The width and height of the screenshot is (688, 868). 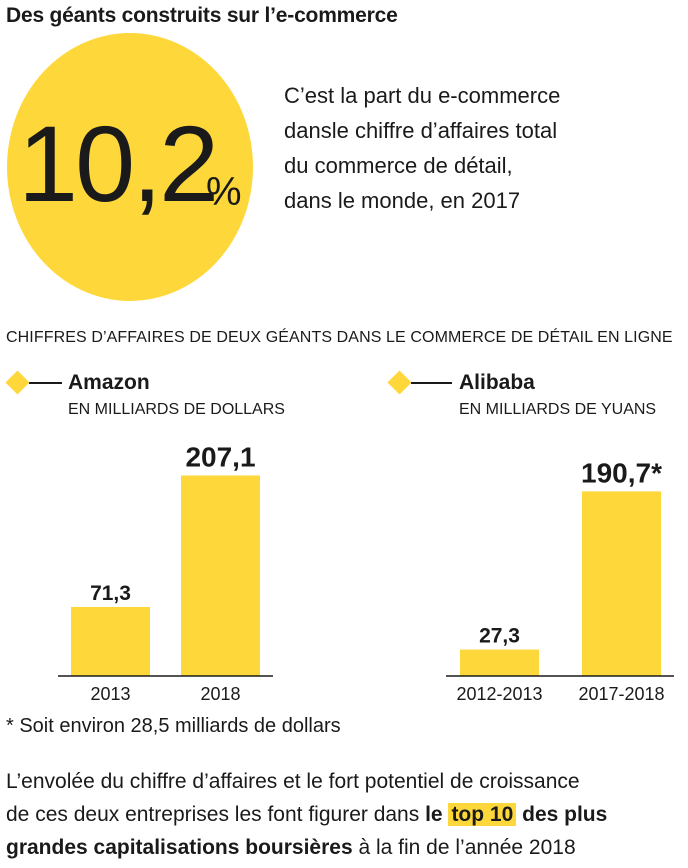 I want to click on stat-unit: %, so click(x=224, y=192).